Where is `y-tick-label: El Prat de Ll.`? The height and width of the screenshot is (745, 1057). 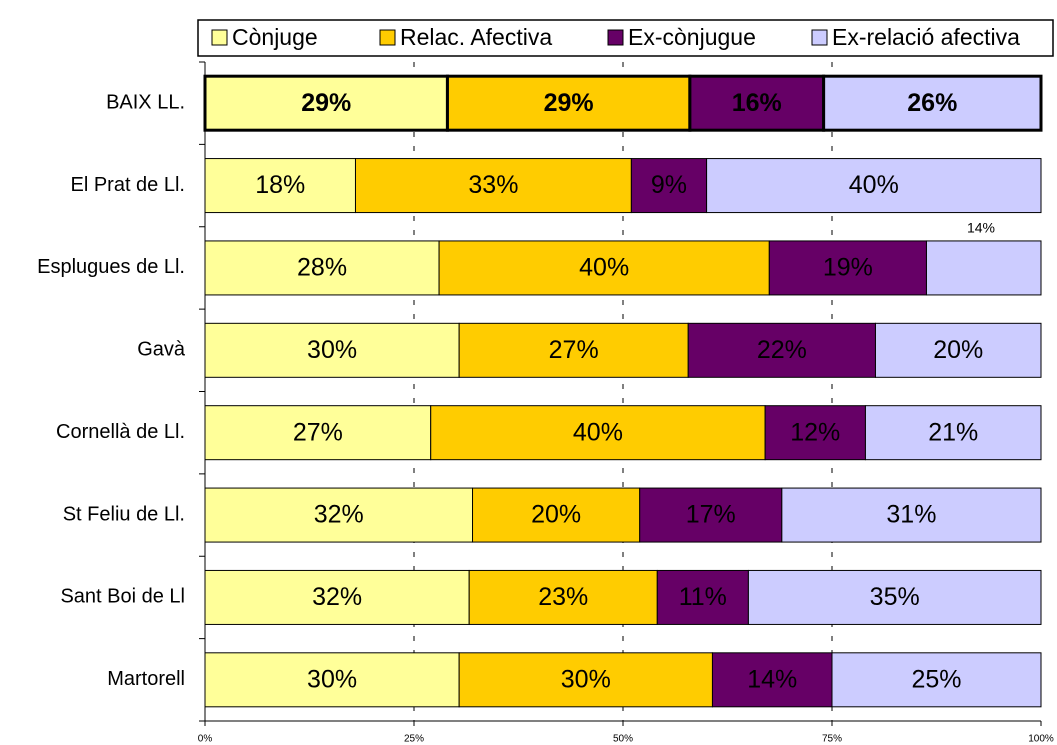
y-tick-label: El Prat de Ll. is located at coordinates (127, 185).